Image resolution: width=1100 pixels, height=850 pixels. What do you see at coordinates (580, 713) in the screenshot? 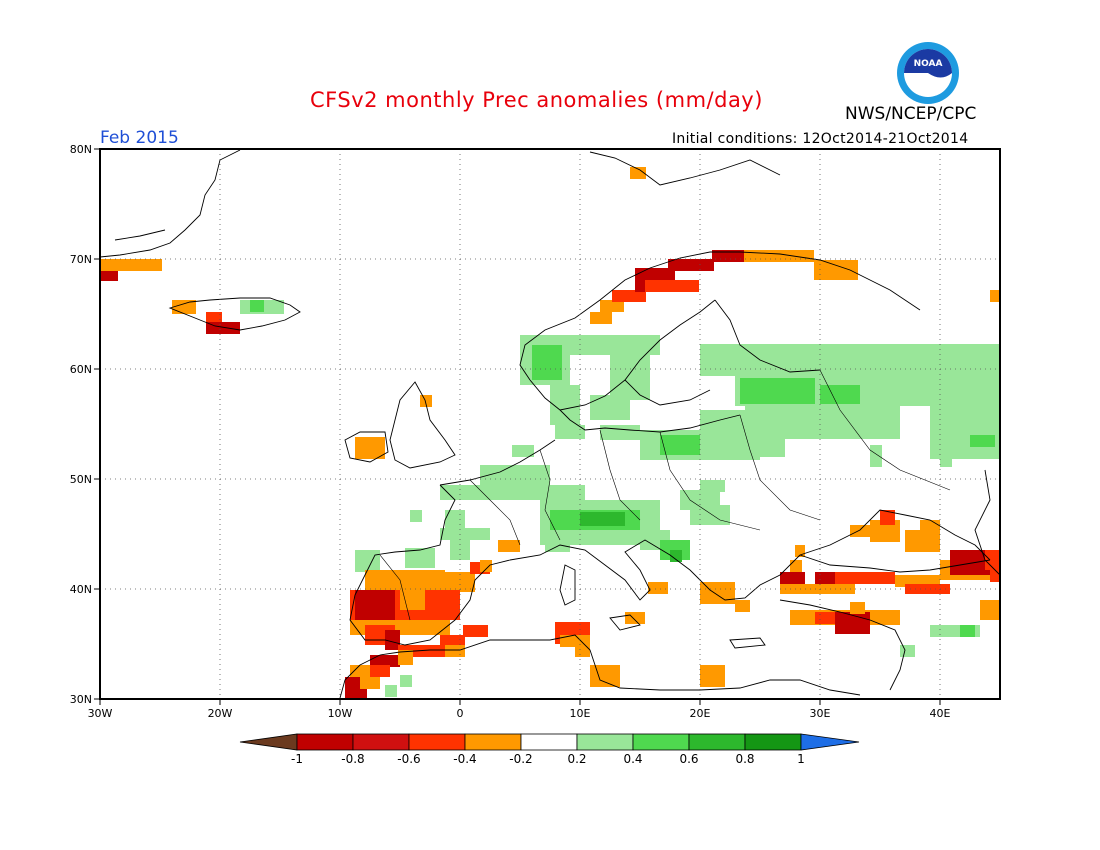
I see `lon-label: 10E` at bounding box center [580, 713].